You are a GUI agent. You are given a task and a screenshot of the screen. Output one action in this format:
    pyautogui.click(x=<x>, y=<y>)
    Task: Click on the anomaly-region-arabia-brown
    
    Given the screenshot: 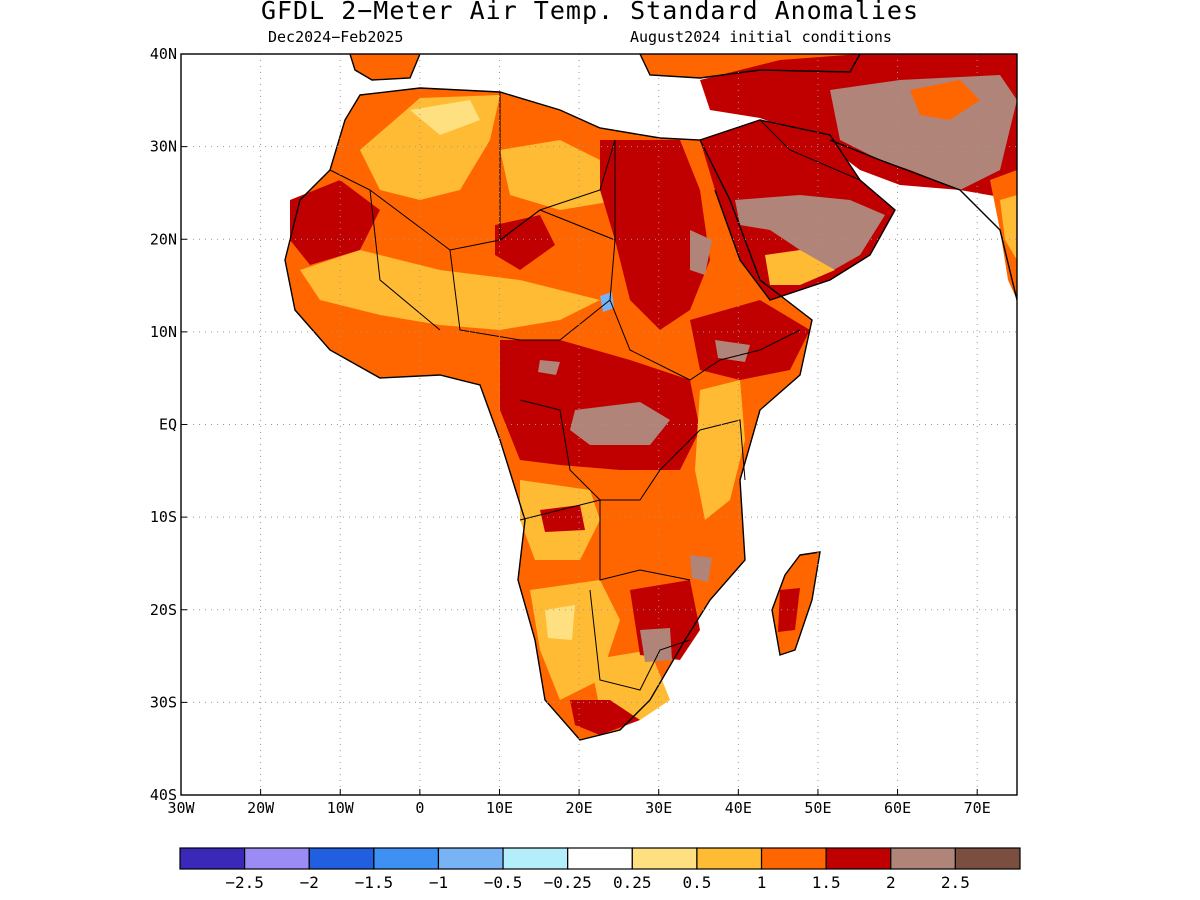 What is the action you would take?
    pyautogui.click(x=810, y=233)
    